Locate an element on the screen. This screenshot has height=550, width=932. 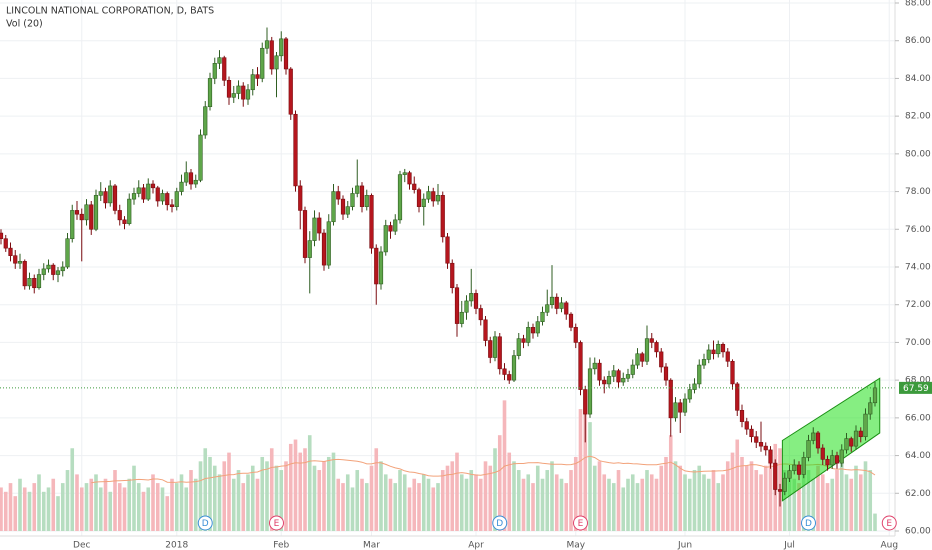
event-marker is located at coordinates (808, 523).